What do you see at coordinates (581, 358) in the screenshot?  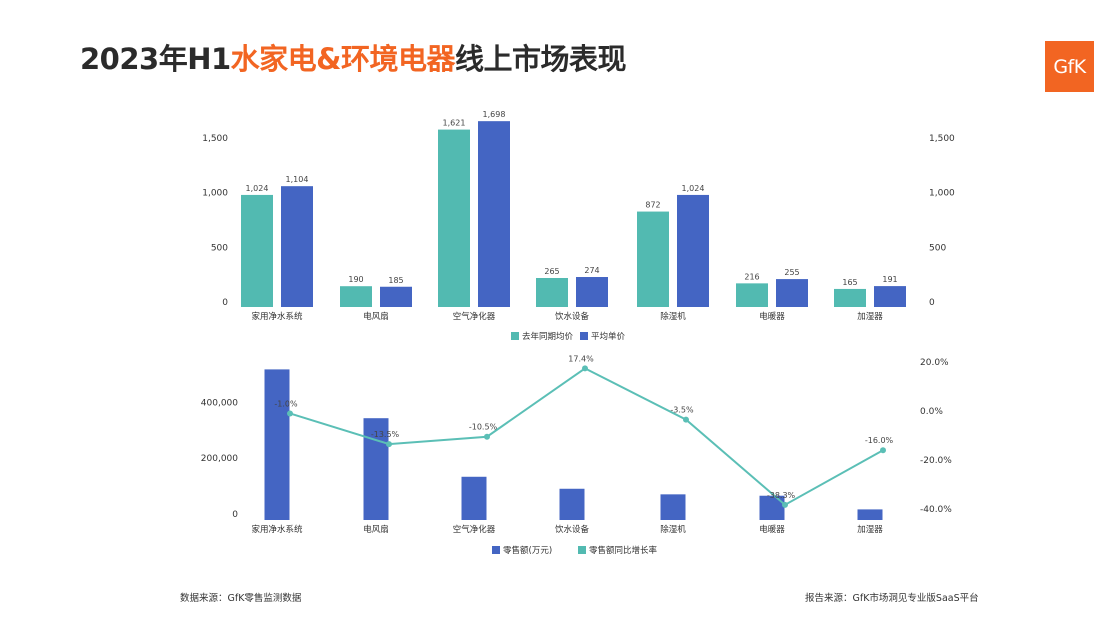 I see `growth-rate-label: 17.4%` at bounding box center [581, 358].